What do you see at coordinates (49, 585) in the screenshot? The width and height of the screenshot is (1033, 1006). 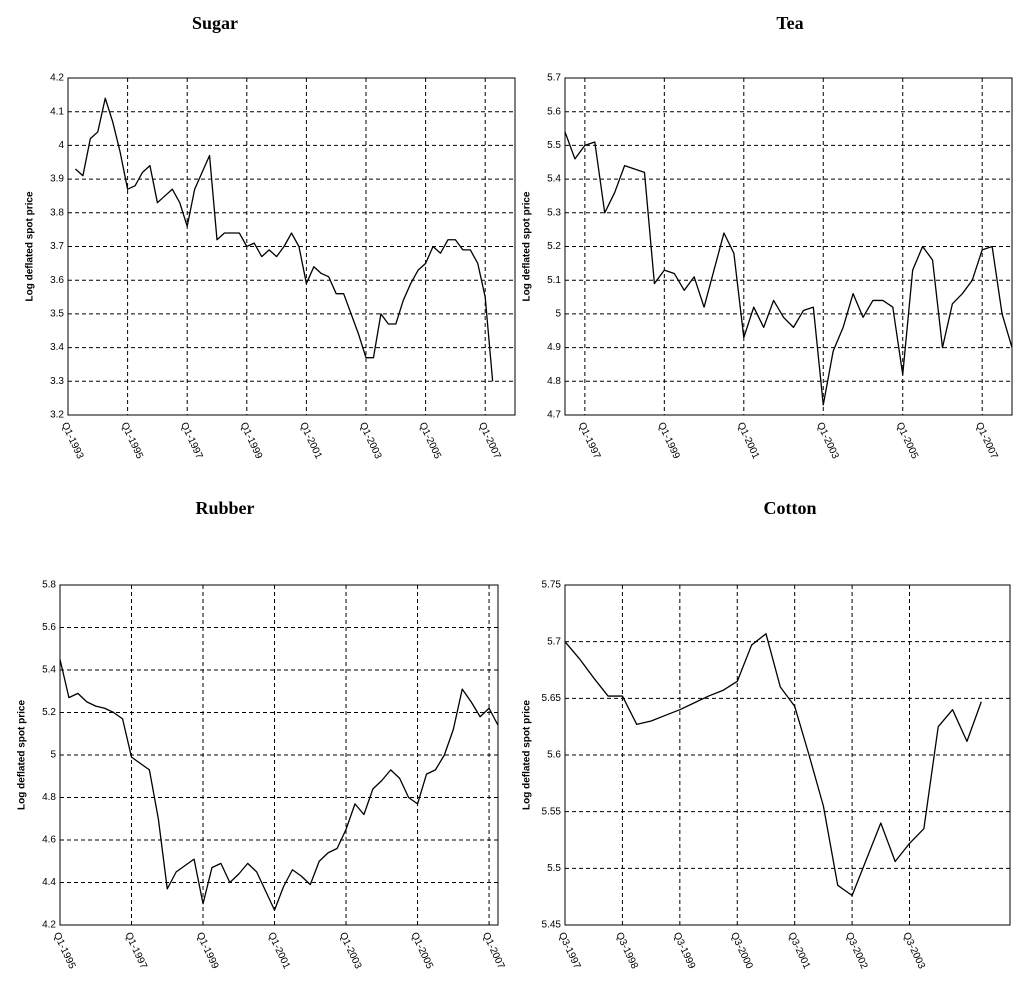 I see `y-tick-label: 5.8` at bounding box center [49, 585].